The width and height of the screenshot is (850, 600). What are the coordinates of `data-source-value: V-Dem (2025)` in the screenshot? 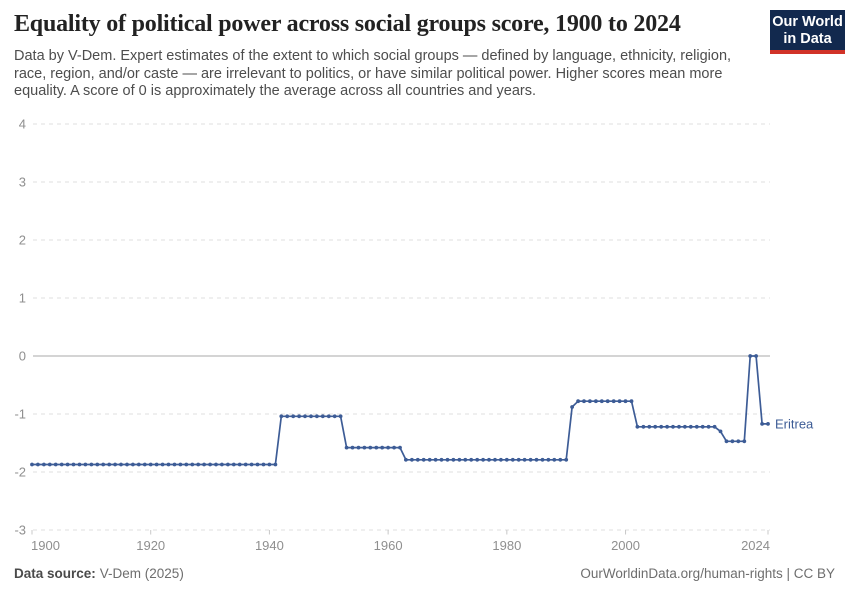 It's located at (141, 573).